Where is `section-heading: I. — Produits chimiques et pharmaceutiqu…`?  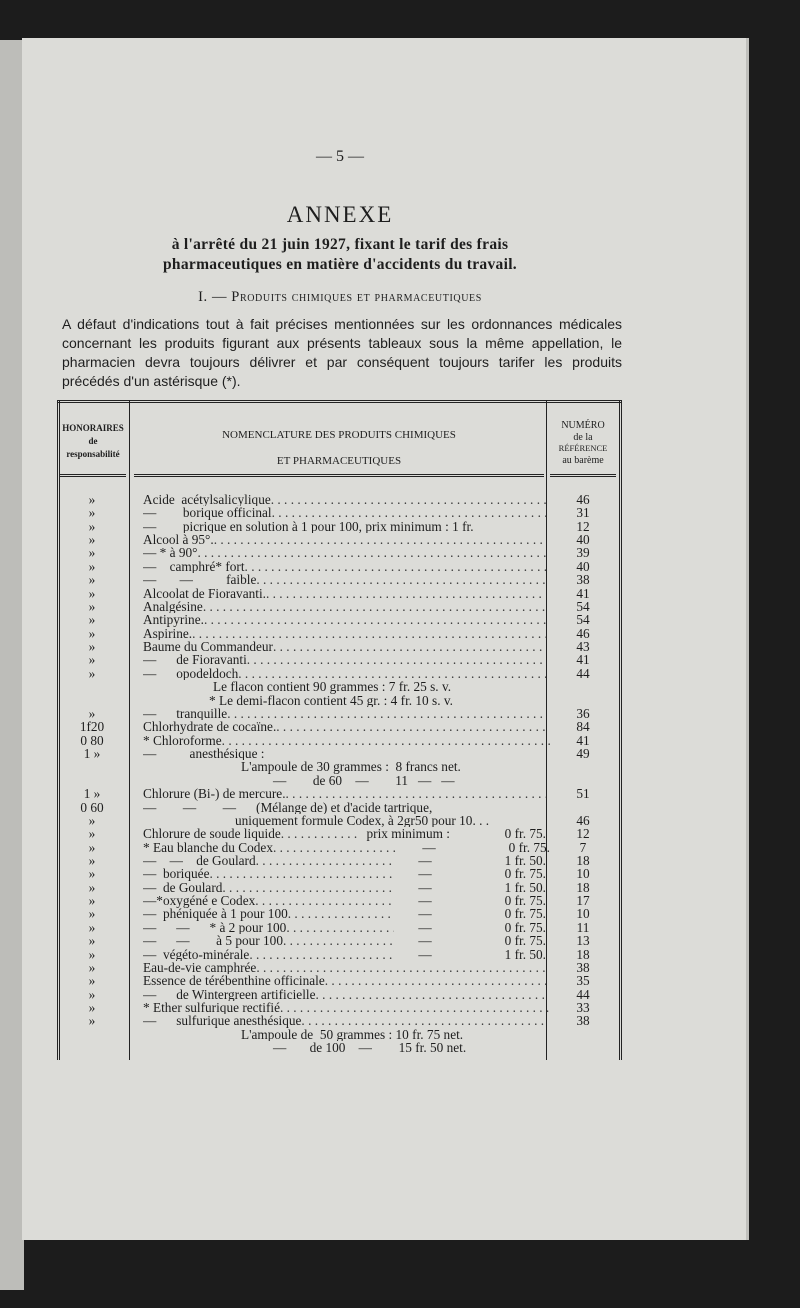 section-heading: I. — Produits chimiques et pharmaceutiqu… is located at coordinates (340, 297).